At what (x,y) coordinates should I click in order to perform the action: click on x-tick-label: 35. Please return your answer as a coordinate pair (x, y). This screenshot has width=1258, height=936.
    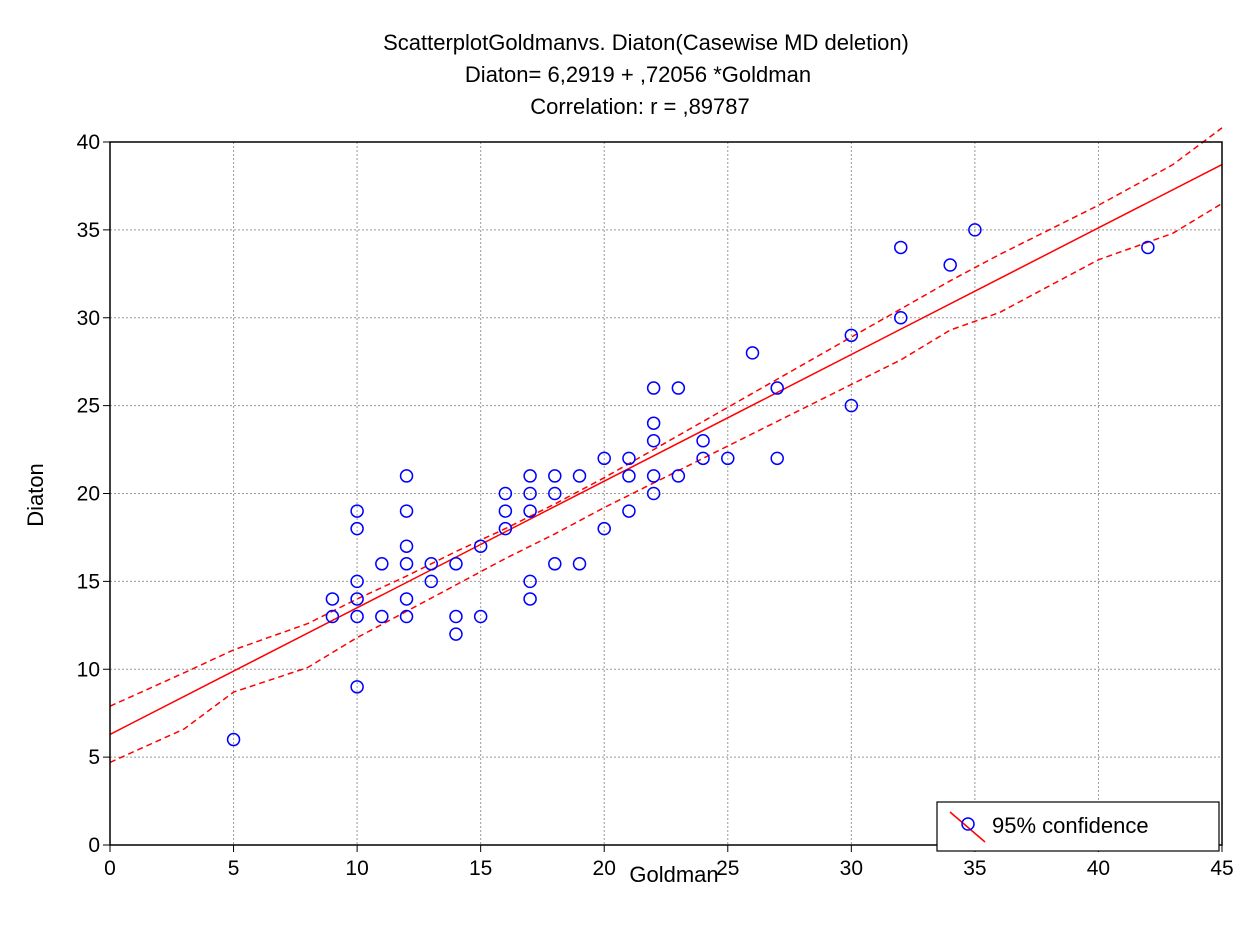
    Looking at the image, I should click on (974, 868).